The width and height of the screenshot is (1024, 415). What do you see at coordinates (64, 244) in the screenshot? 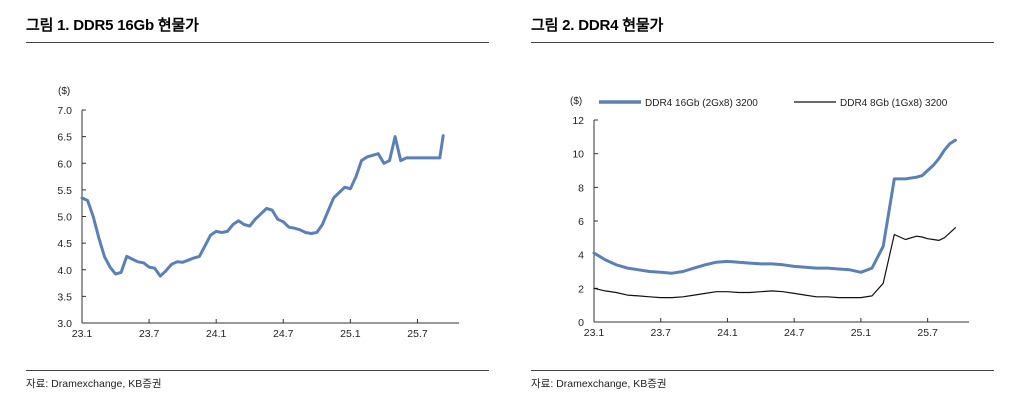
I see `y-tick-label: 4.5` at bounding box center [64, 244].